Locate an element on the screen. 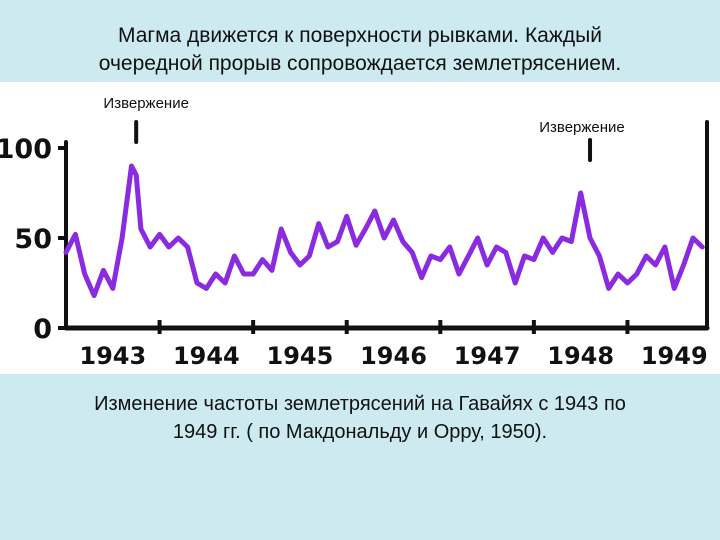 This screenshot has height=540, width=720. x-tick-label-1947: 1947 is located at coordinates (487, 356).